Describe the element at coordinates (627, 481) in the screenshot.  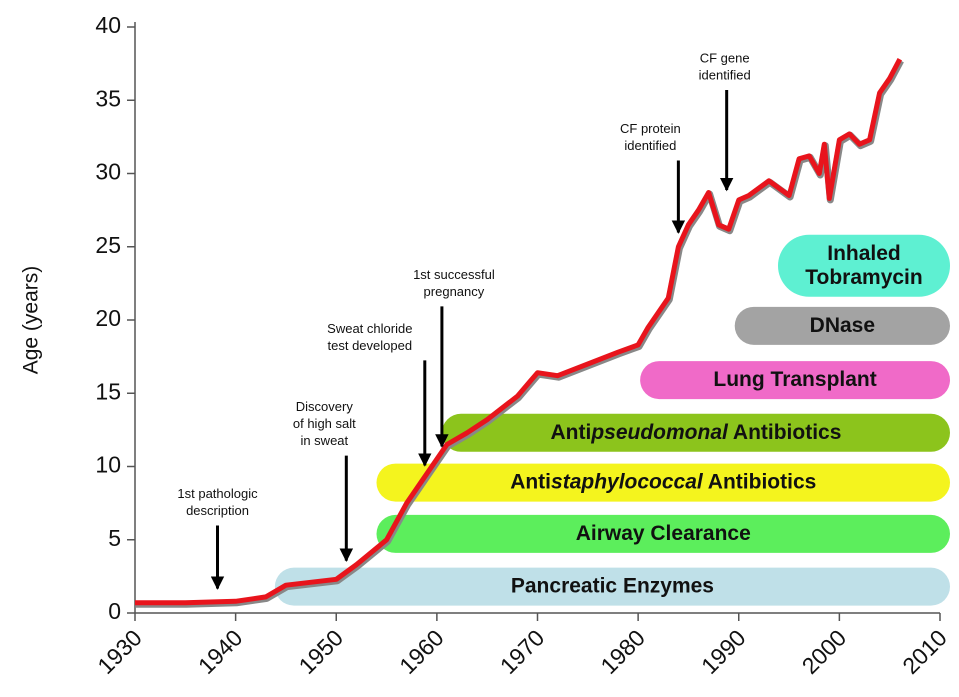
I see `band-label-part: staphylococcal` at that location.